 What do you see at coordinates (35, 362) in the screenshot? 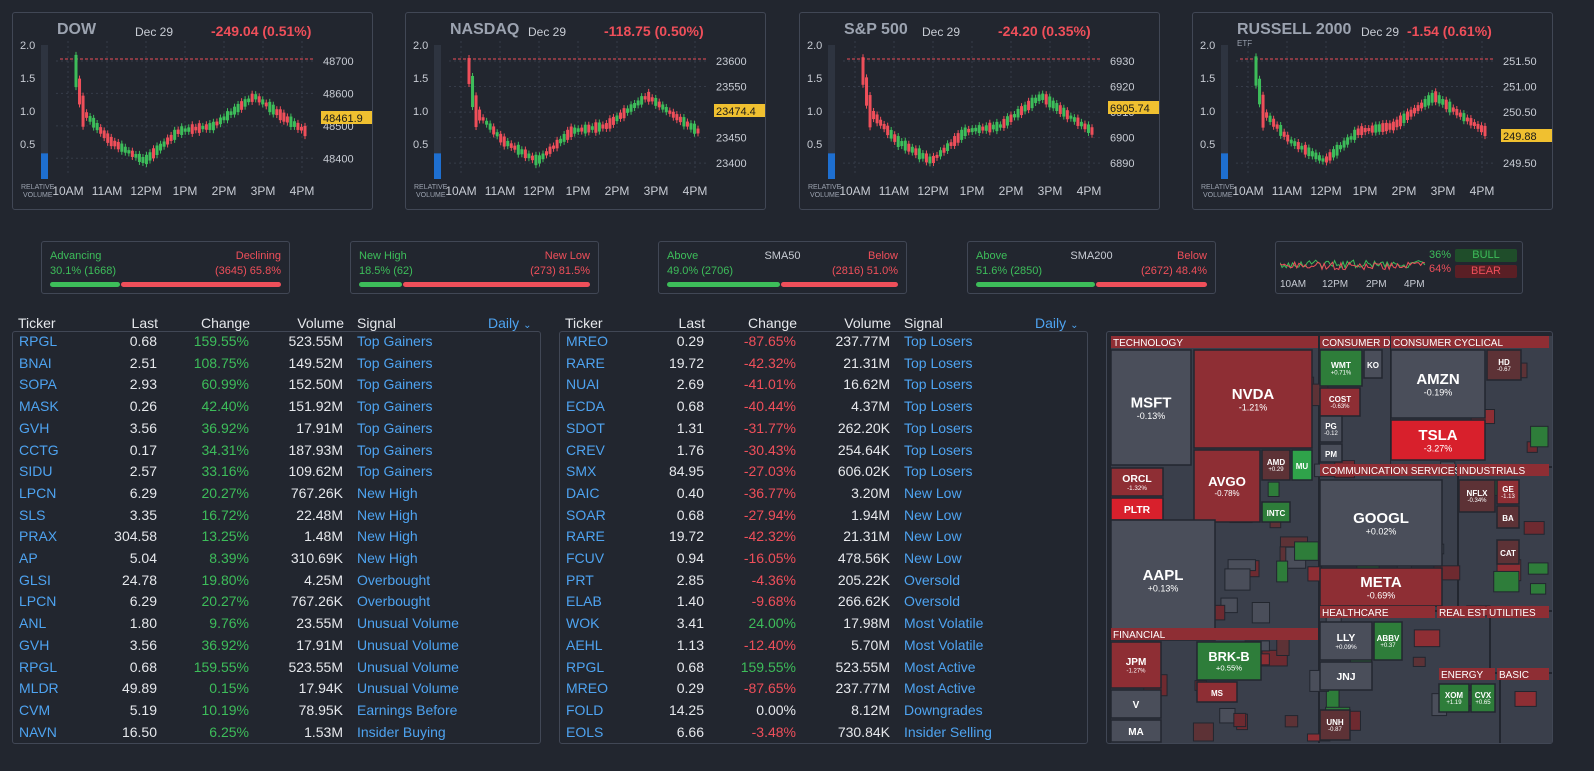
I see `ticker-link: BNAI` at bounding box center [35, 362].